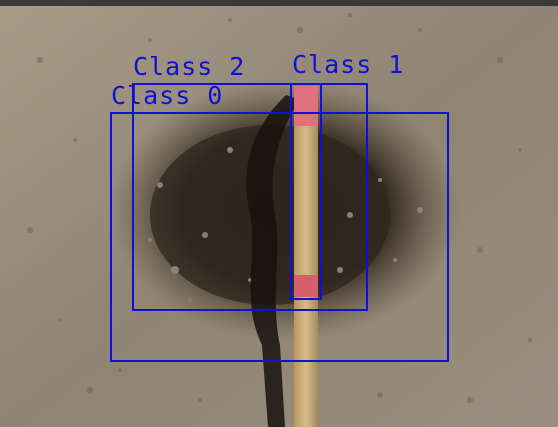 The width and height of the screenshot is (558, 427). I want to click on stake-shadow, so click(273, 261).